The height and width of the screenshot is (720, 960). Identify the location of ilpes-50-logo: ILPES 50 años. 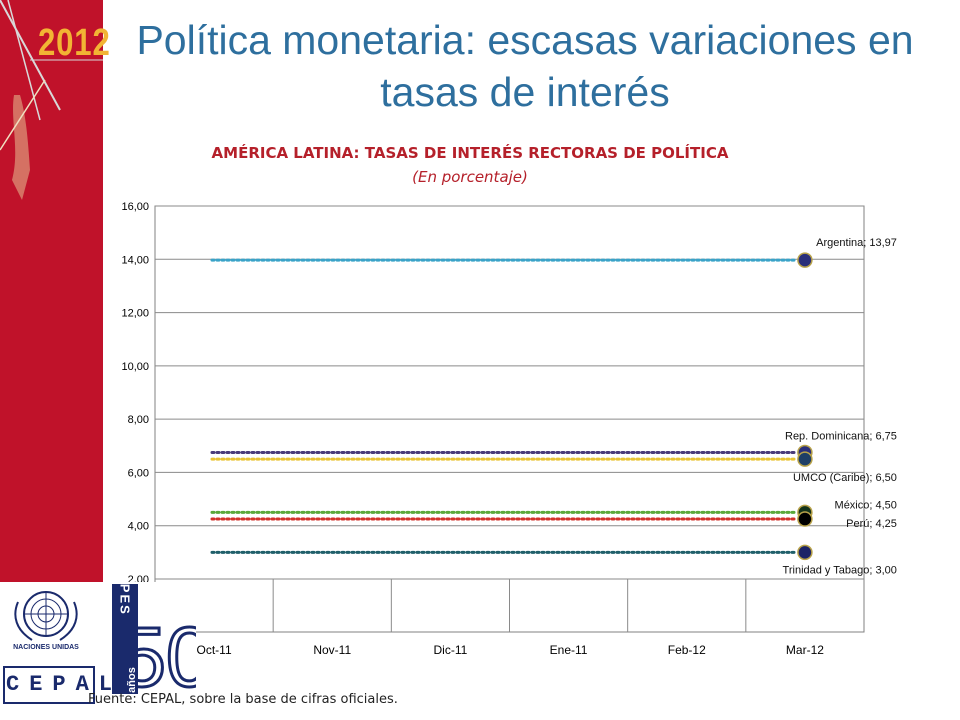
(154, 642).